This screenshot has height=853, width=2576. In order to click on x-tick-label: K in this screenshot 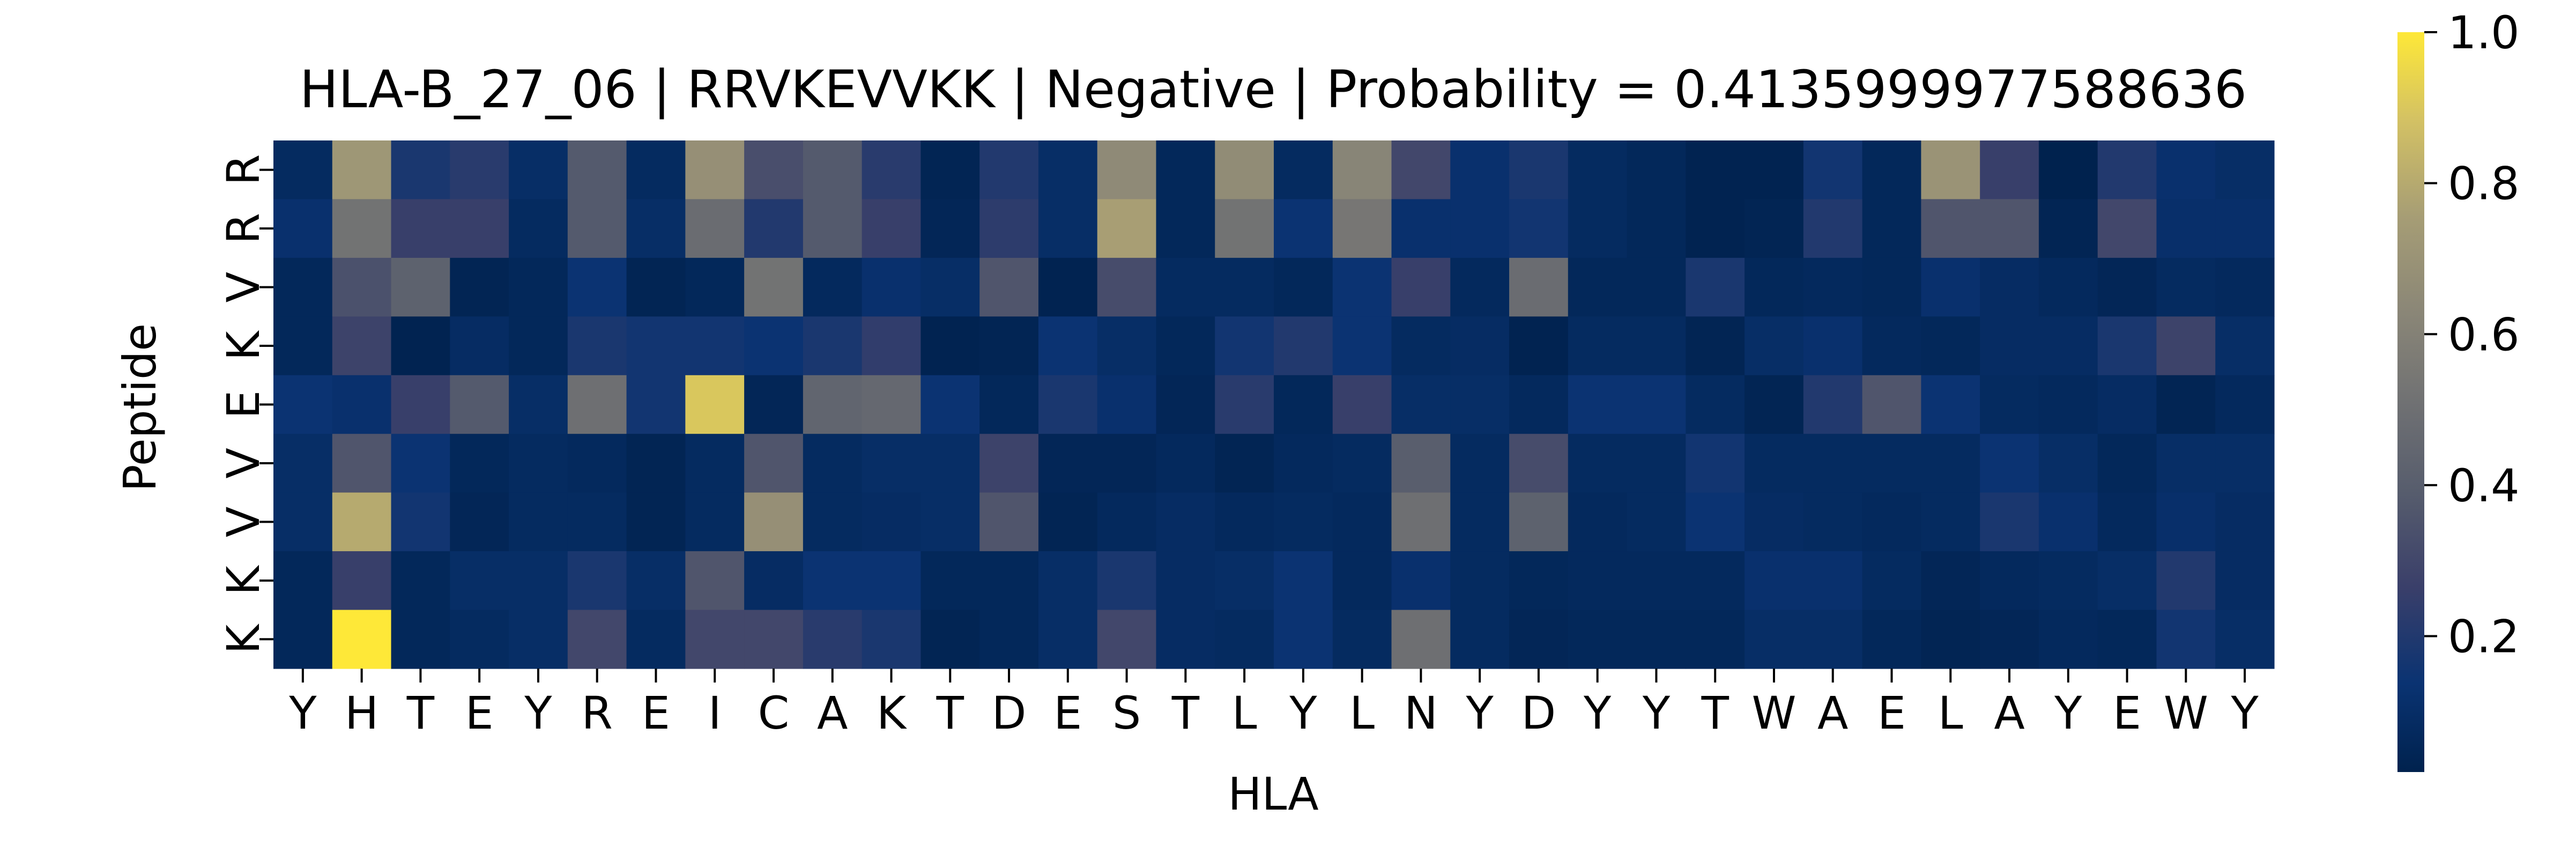, I will do `click(892, 713)`.